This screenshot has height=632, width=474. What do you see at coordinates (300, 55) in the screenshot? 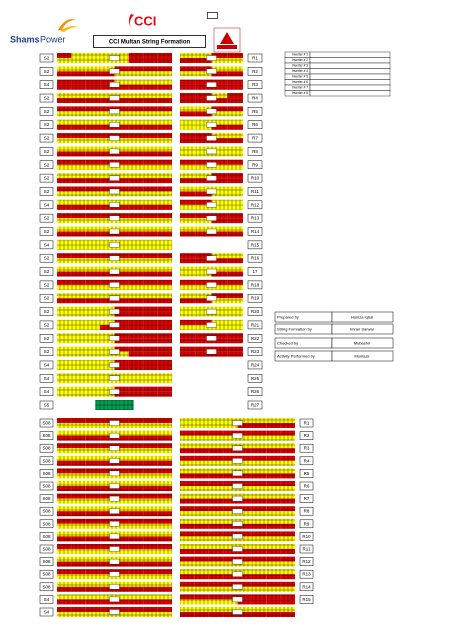
I see `inverter-label: Inverter # 1` at bounding box center [300, 55].